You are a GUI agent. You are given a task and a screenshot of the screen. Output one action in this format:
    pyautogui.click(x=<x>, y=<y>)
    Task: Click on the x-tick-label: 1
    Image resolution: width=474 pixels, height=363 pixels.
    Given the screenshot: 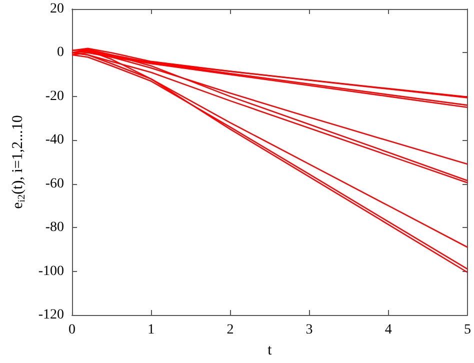 What is the action you would take?
    pyautogui.click(x=151, y=330)
    